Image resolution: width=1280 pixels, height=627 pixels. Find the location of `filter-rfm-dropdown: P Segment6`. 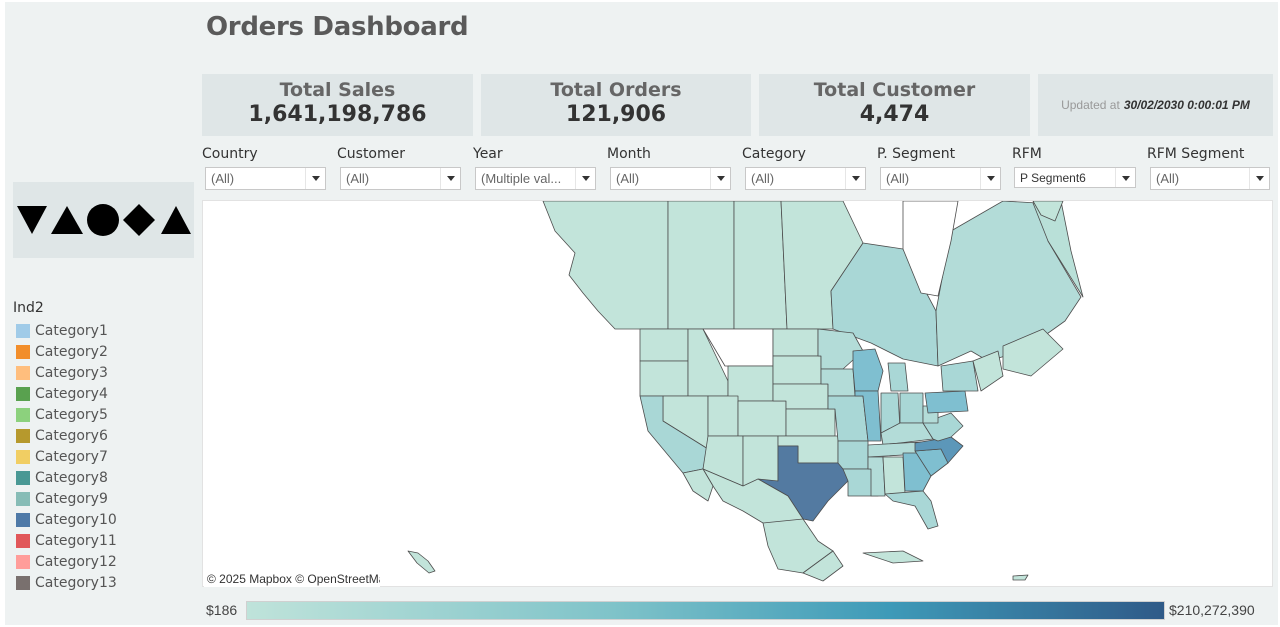

filter-rfm-dropdown: P Segment6 is located at coordinates (1075, 177).